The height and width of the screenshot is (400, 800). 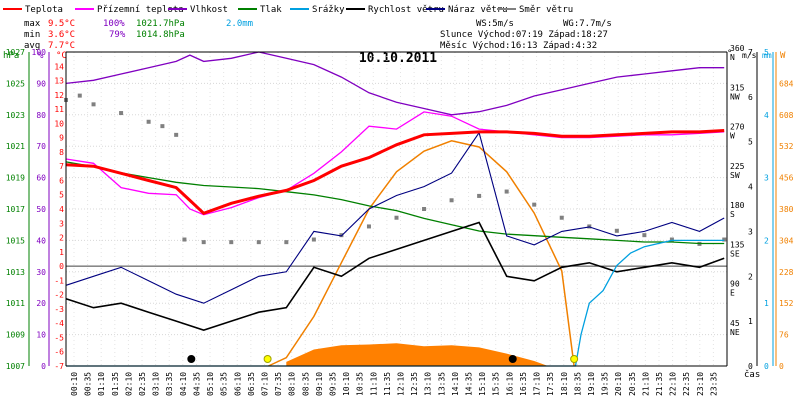 I want to click on info-moon: Měsíc Východ:16:13 Západ:4:32, so click(x=518, y=46).